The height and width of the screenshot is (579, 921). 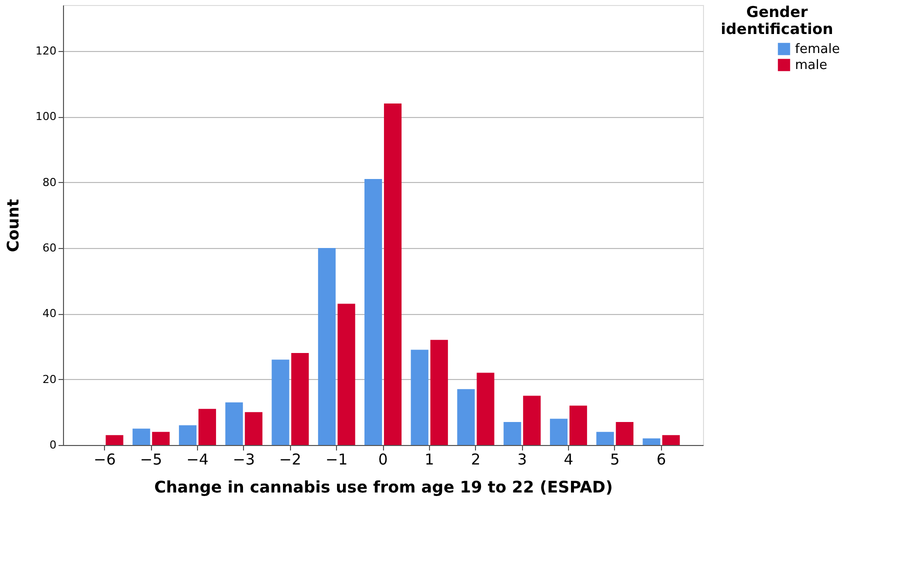 I want to click on x-tick-label: −2, so click(x=290, y=459).